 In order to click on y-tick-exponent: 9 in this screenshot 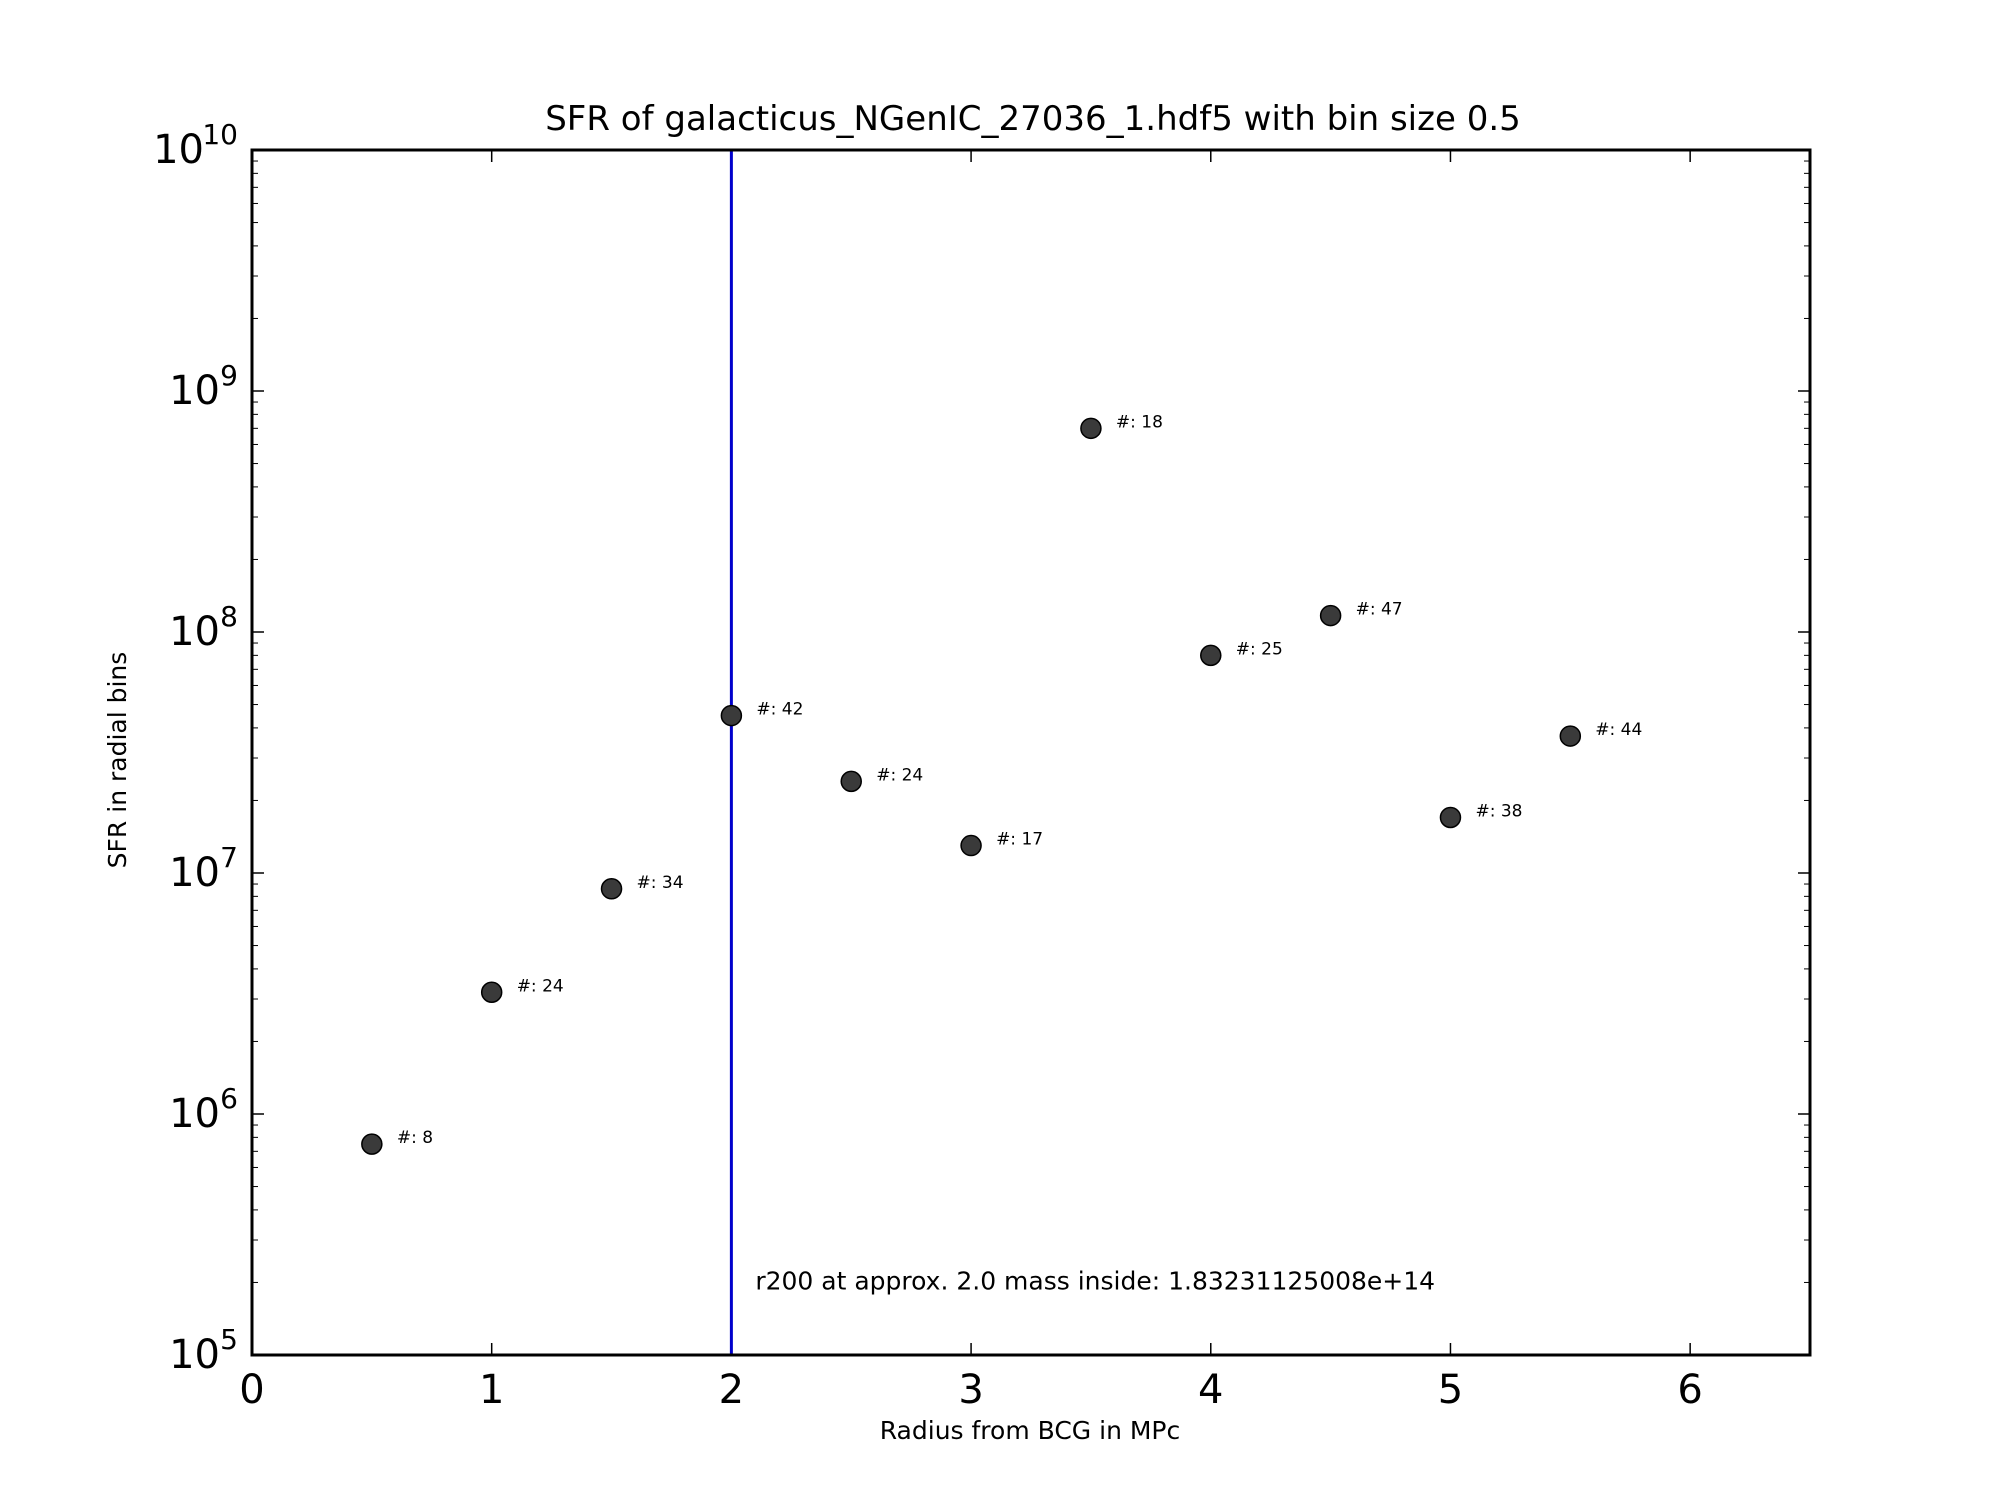, I will do `click(229, 375)`.